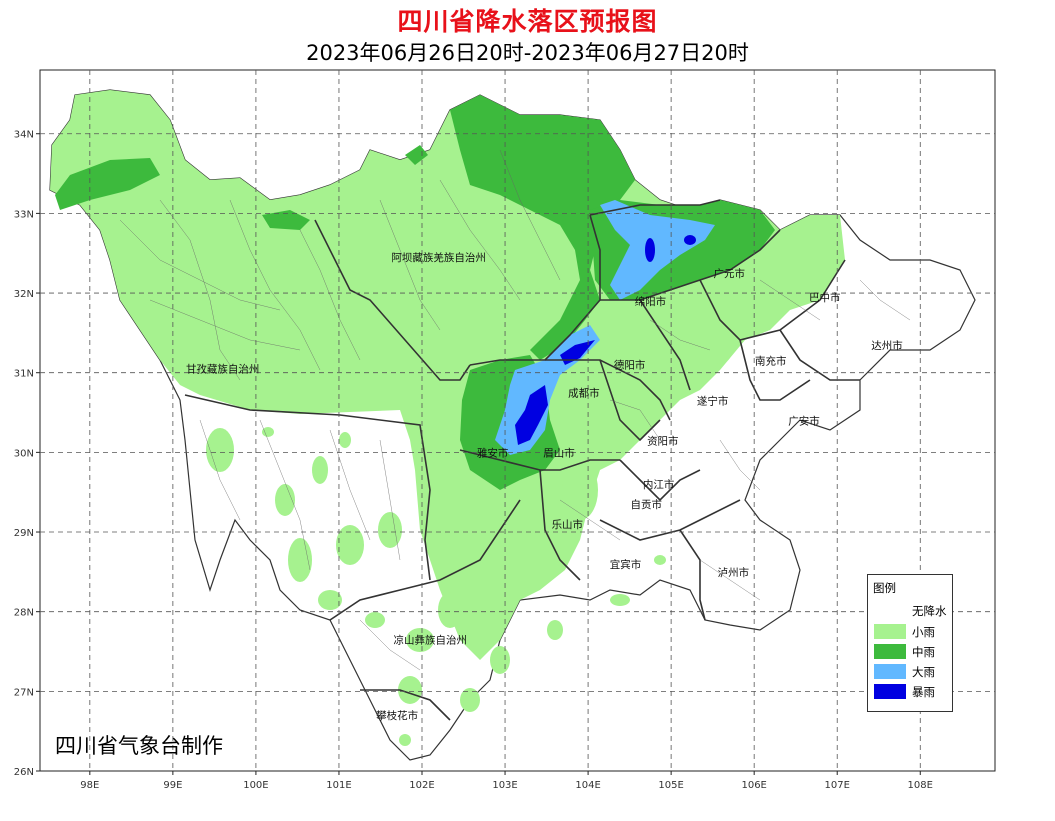 This screenshot has width=1055, height=821. What do you see at coordinates (734, 572) in the screenshot?
I see `region-label: 泸州市` at bounding box center [734, 572].